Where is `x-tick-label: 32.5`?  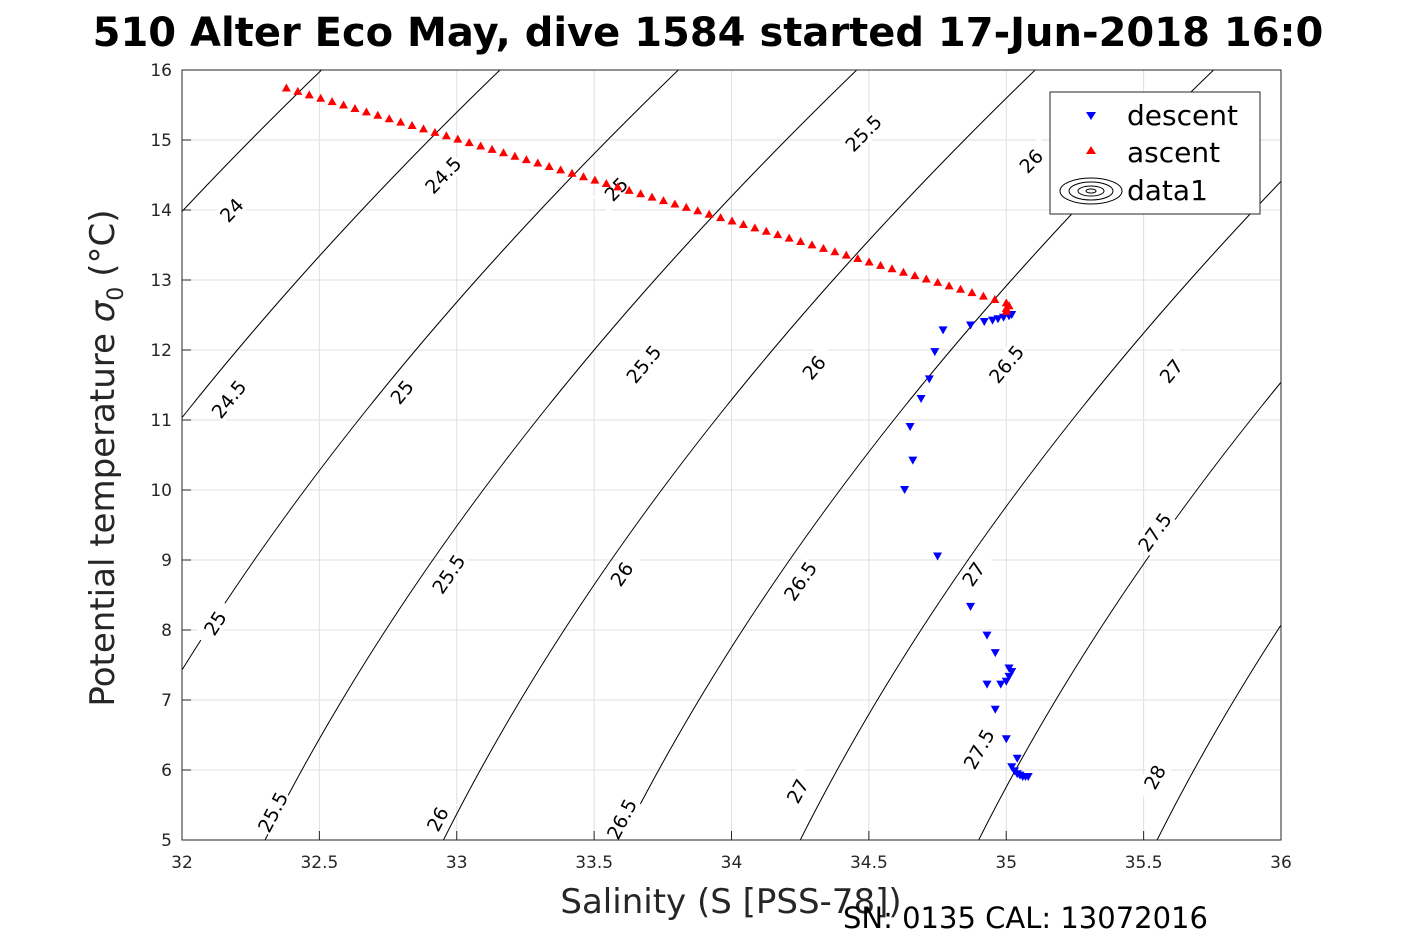
x-tick-label: 32.5 is located at coordinates (319, 863).